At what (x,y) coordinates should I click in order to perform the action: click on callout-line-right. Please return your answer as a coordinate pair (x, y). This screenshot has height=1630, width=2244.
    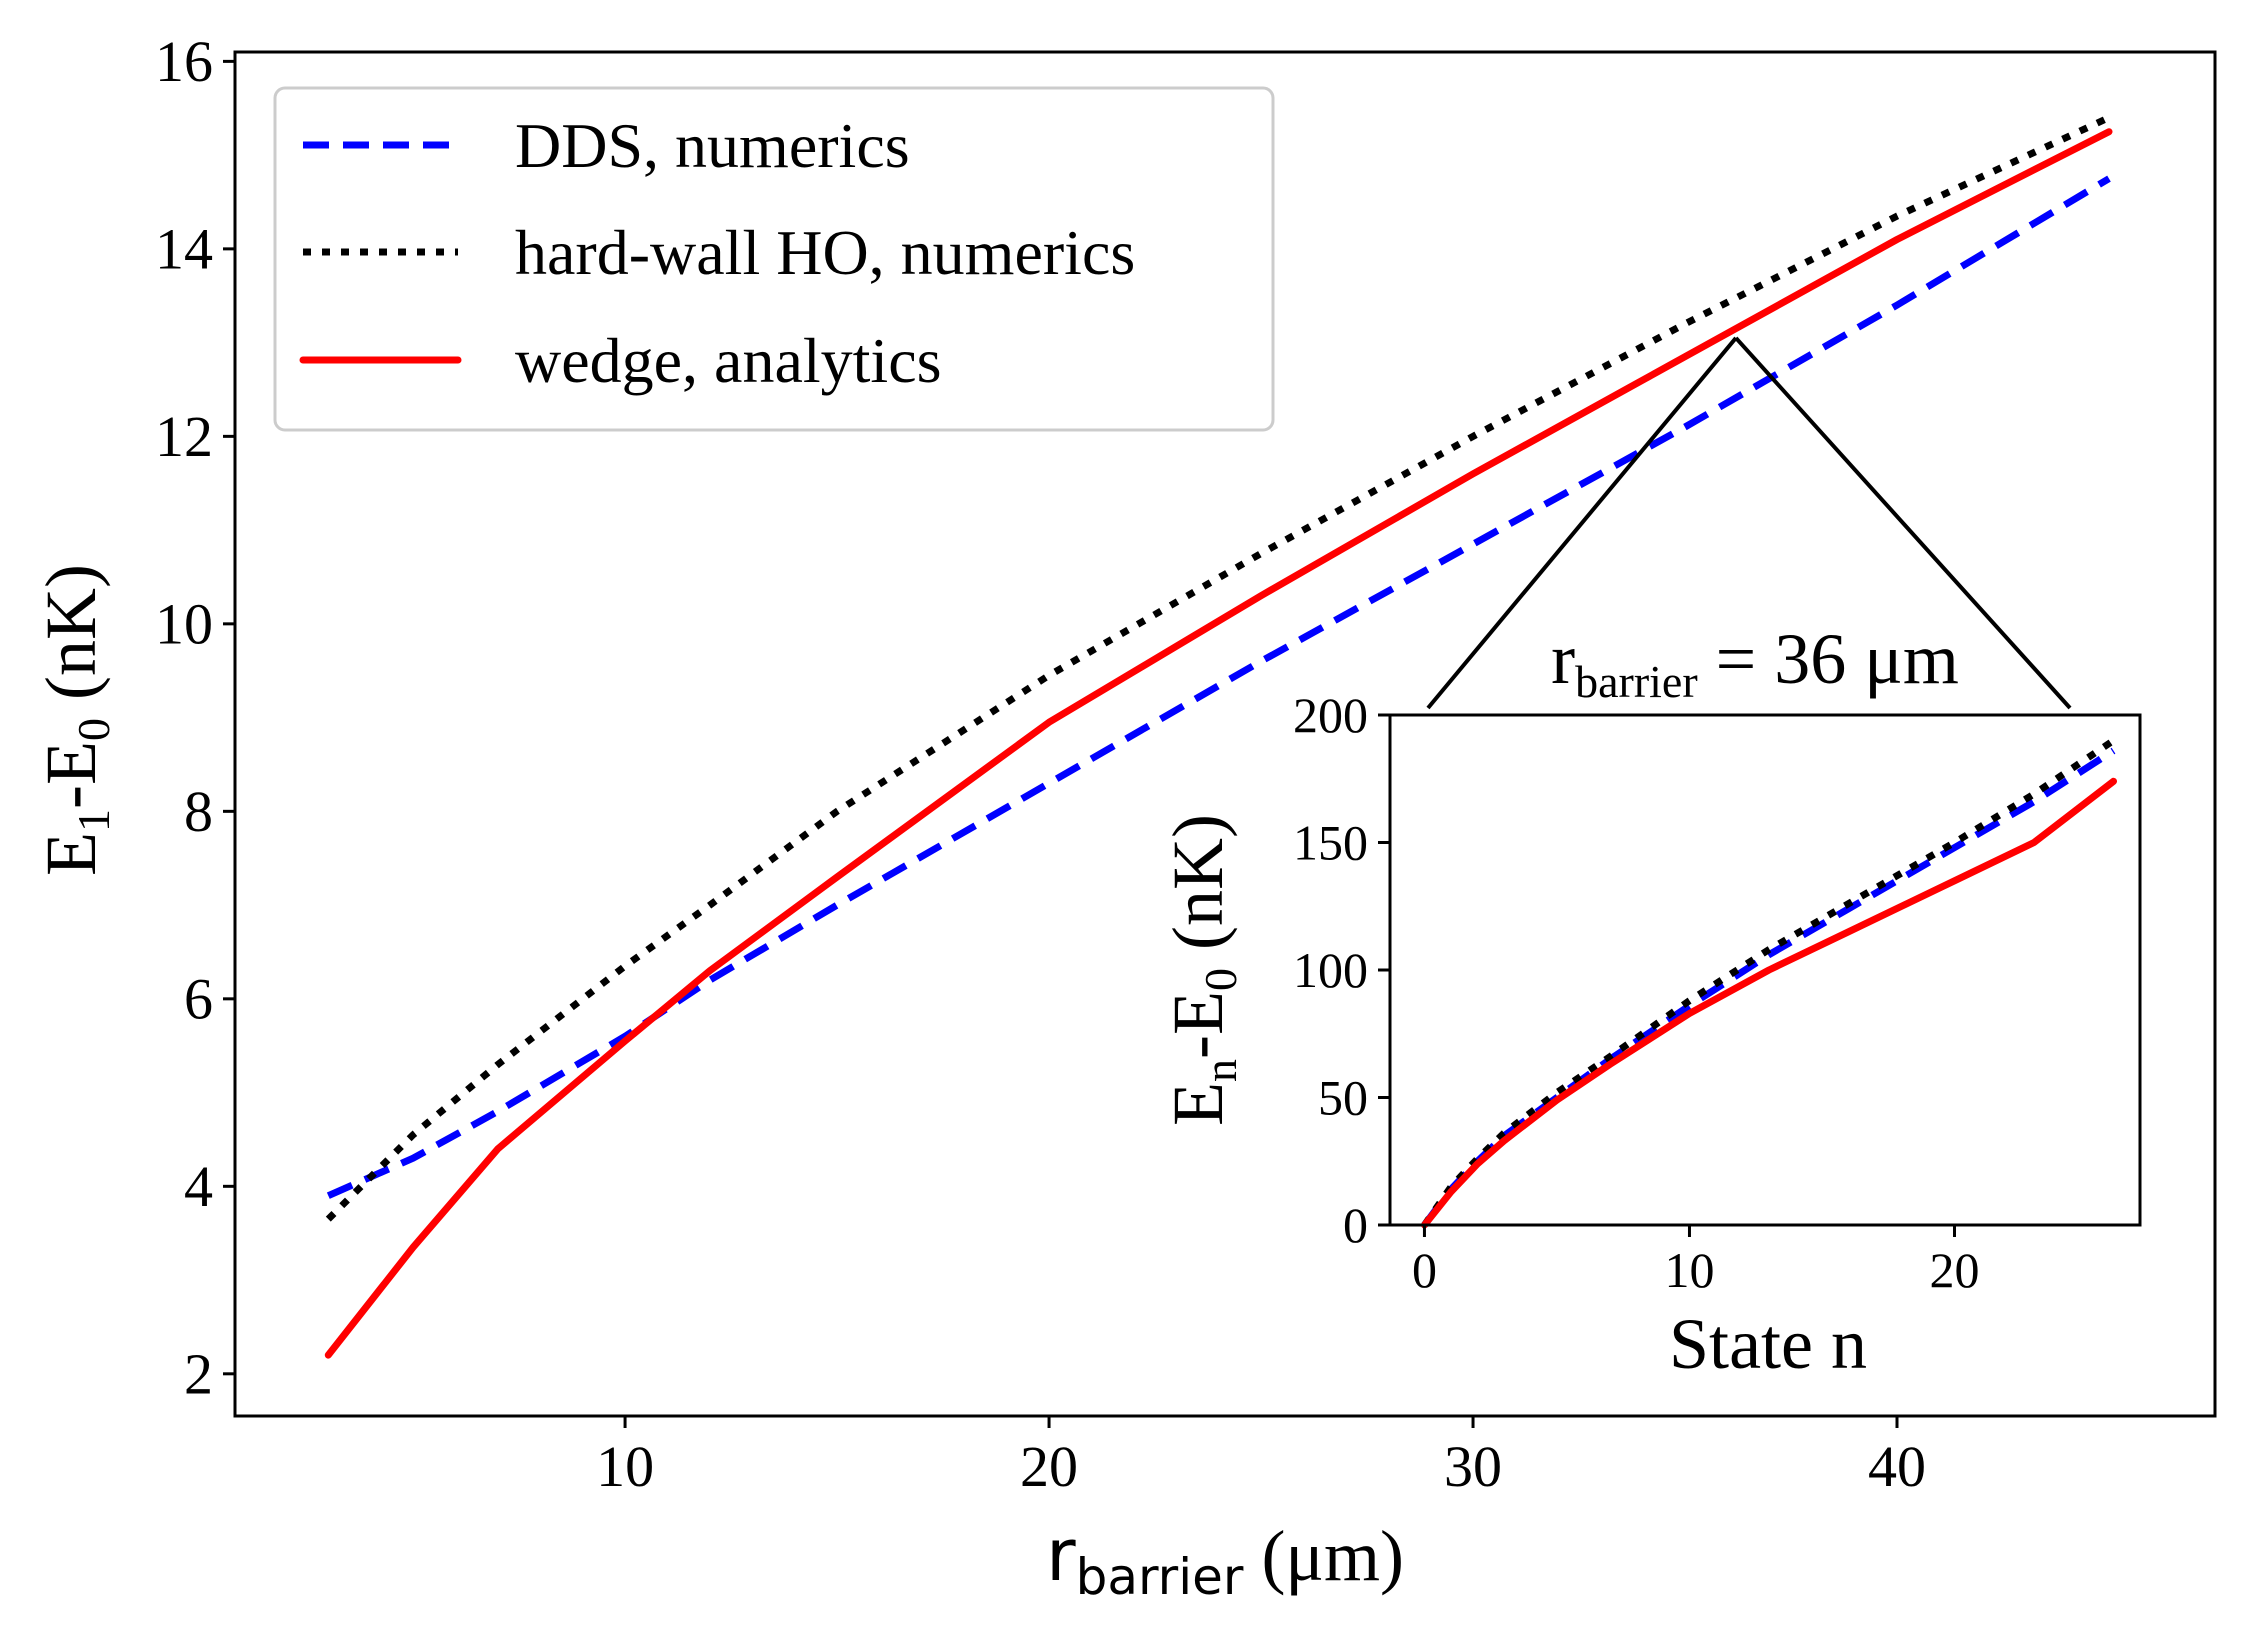
    Looking at the image, I should click on (1903, 523).